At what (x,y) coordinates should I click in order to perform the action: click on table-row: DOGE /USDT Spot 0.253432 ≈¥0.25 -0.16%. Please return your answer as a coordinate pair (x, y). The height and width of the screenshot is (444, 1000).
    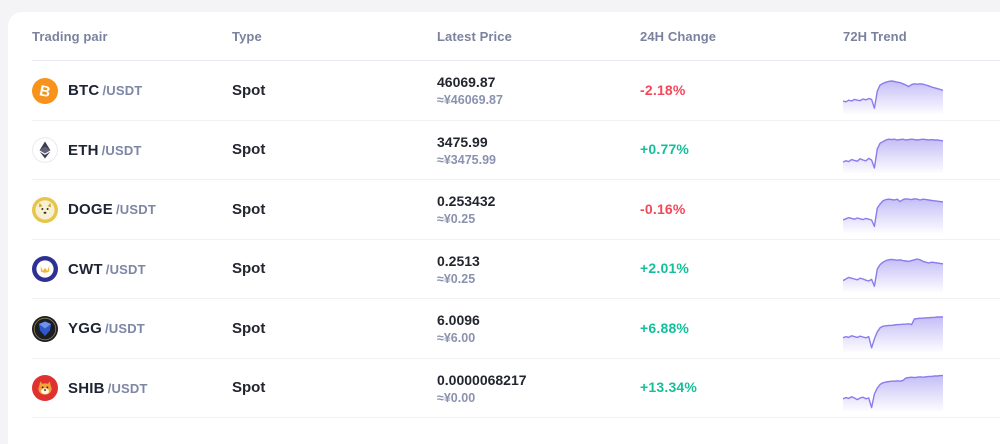
    Looking at the image, I should click on (504, 210).